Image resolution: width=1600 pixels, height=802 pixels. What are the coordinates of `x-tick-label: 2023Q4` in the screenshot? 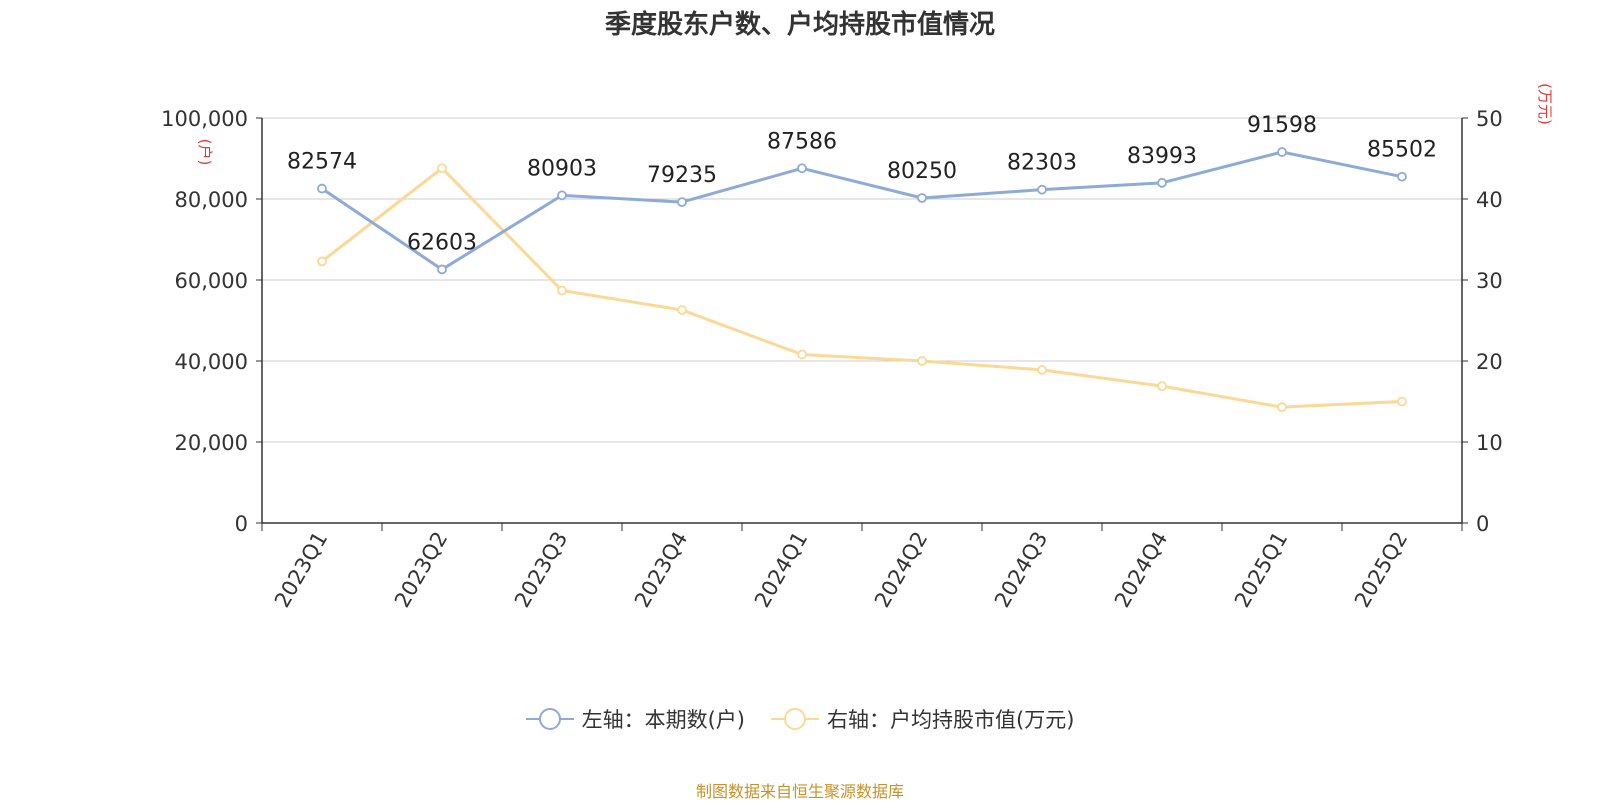 It's located at (661, 570).